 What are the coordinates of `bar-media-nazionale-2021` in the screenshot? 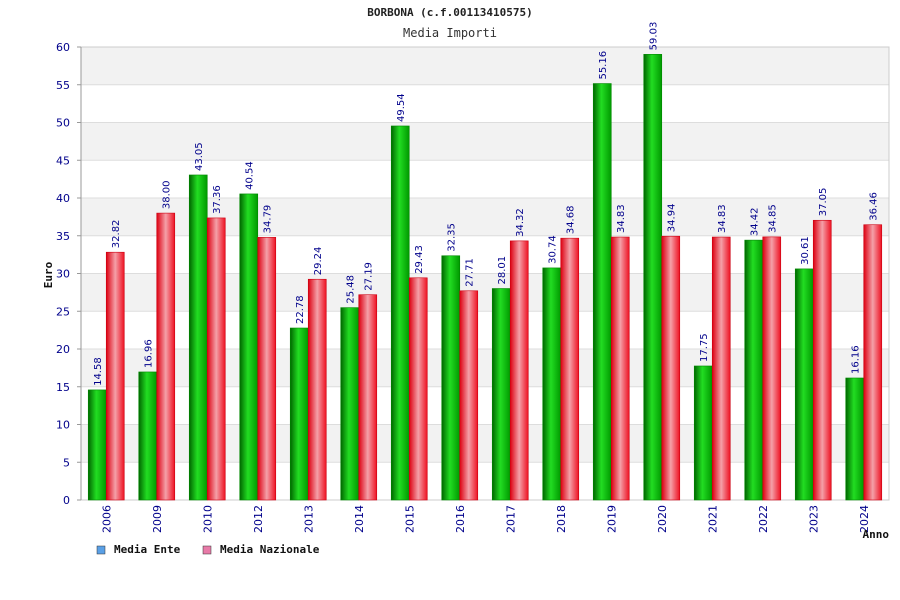 It's located at (721, 368).